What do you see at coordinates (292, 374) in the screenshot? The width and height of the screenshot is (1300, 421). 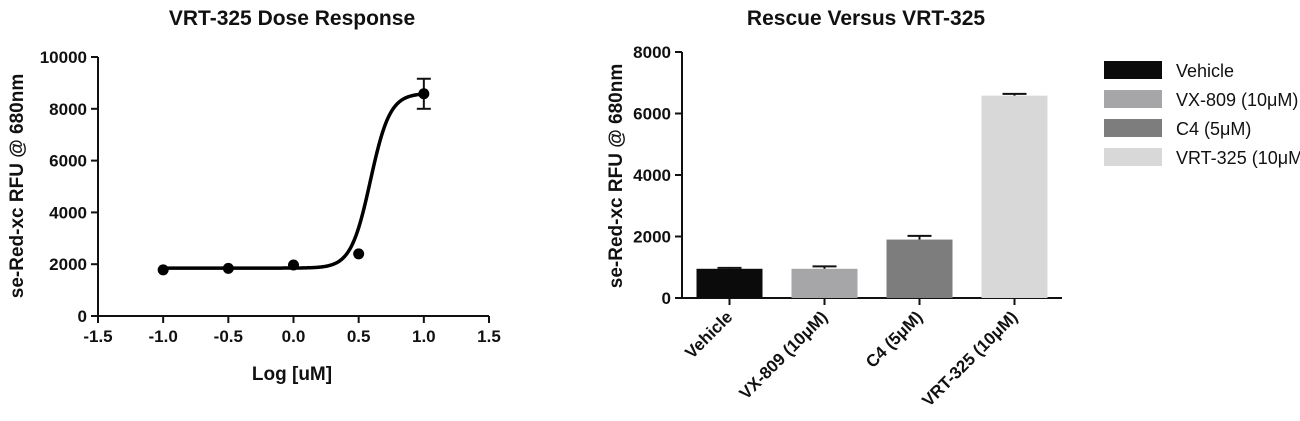 I see `x-axis-label: Log [uM]` at bounding box center [292, 374].